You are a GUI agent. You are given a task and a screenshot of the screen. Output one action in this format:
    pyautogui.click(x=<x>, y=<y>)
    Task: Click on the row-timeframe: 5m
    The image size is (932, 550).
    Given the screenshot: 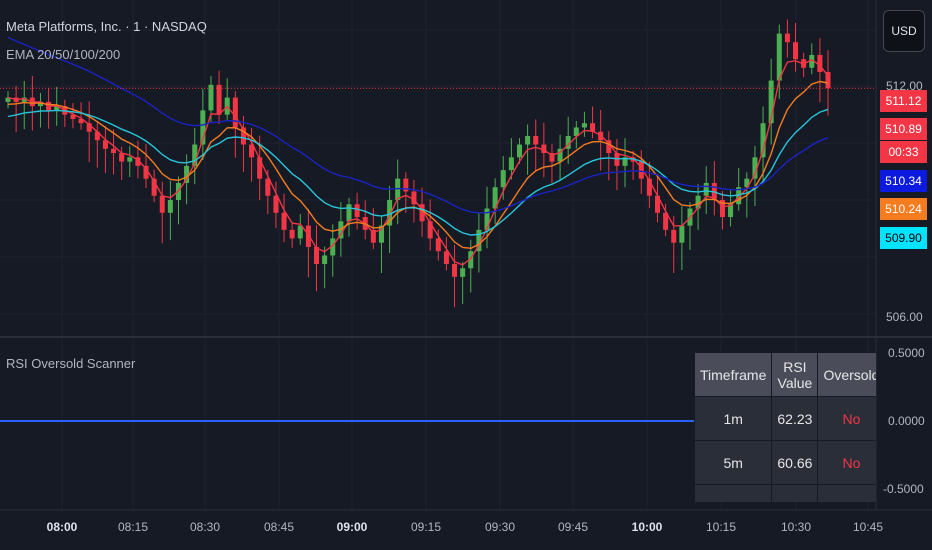 What is the action you would take?
    pyautogui.click(x=733, y=462)
    